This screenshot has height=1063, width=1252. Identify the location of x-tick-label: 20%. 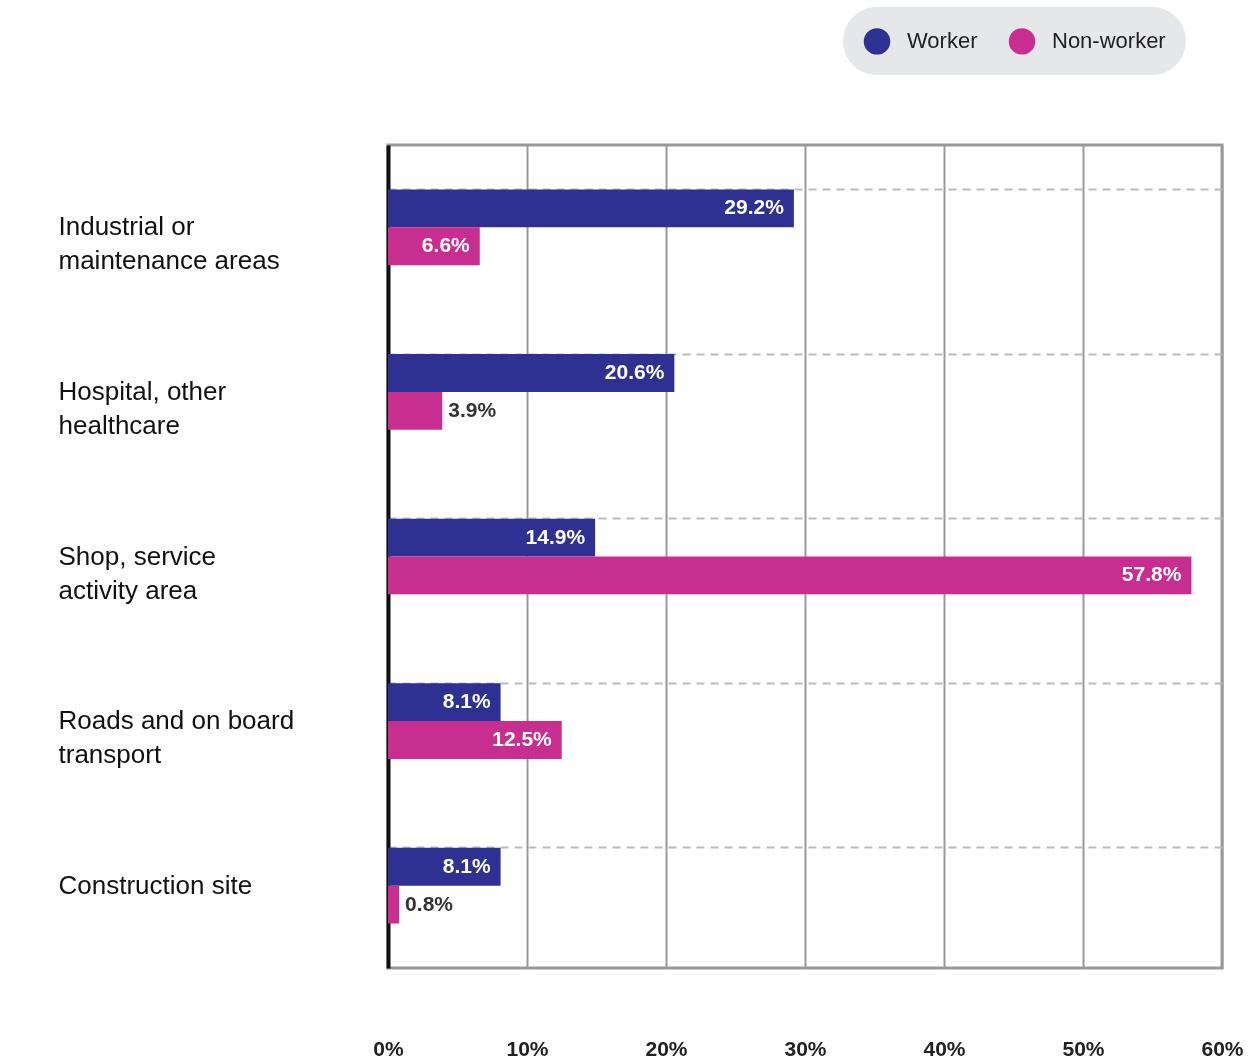
(666, 1048).